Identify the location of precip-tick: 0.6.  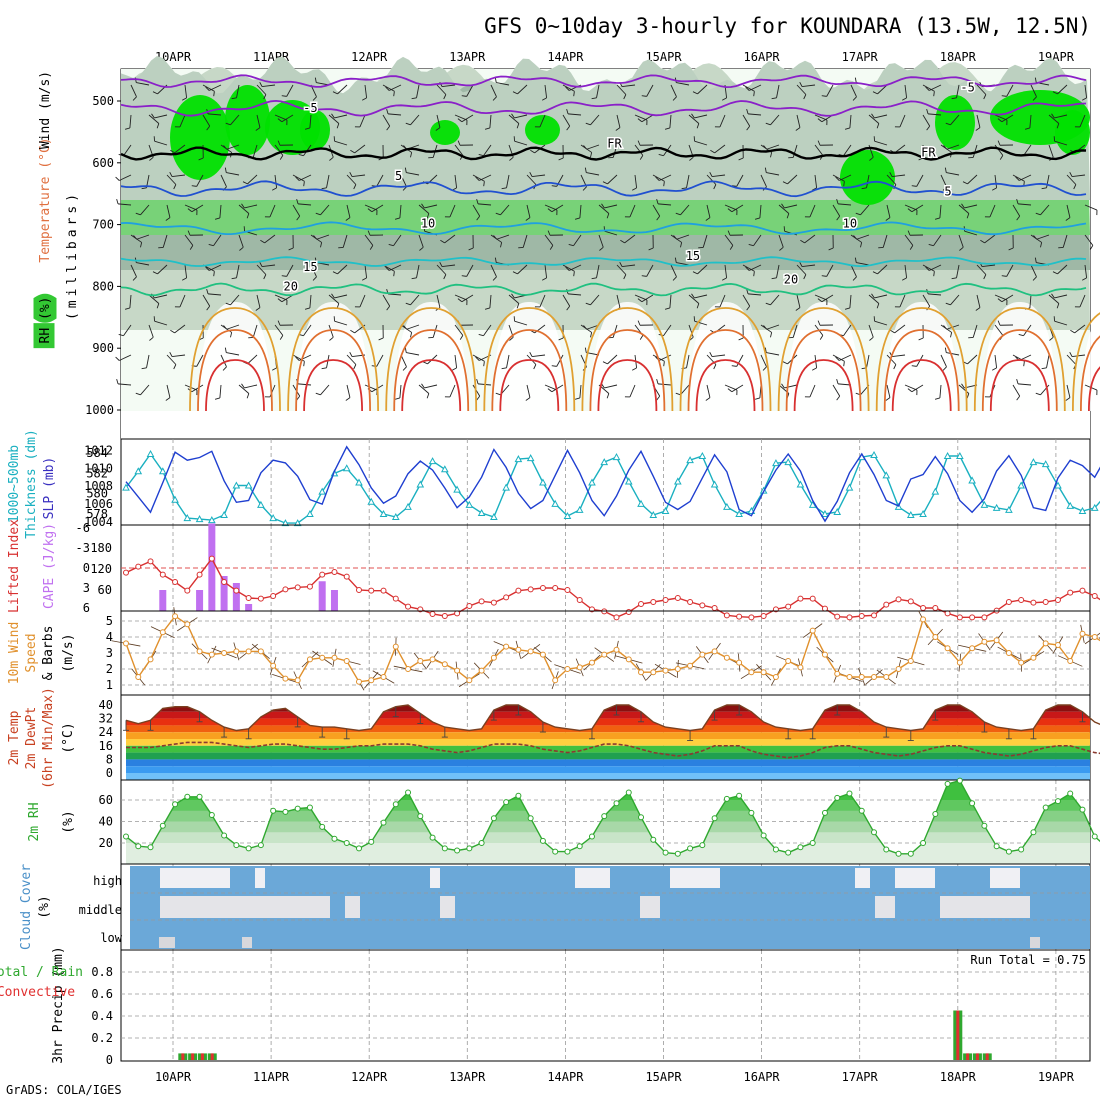
(102, 994).